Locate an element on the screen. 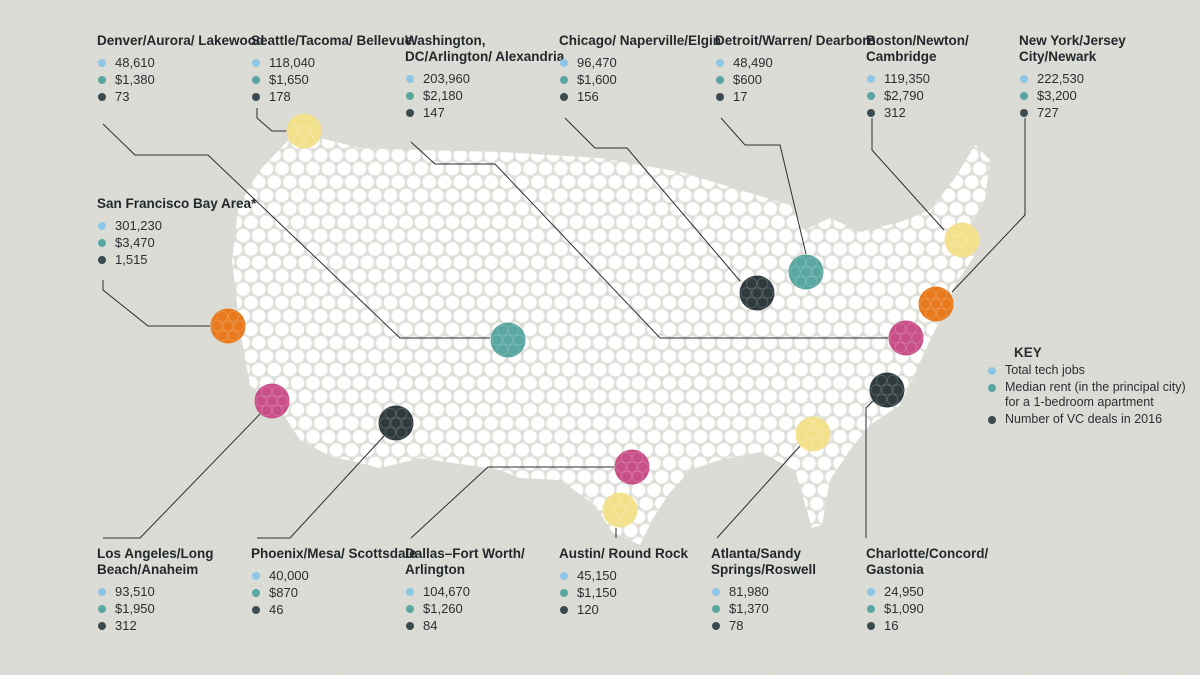 This screenshot has height=675, width=1200. rent-row: $1,650 is located at coordinates (336, 79).